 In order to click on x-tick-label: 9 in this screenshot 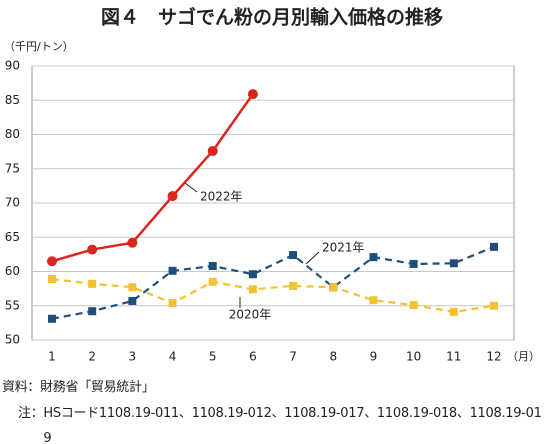, I will do `click(374, 357)`.